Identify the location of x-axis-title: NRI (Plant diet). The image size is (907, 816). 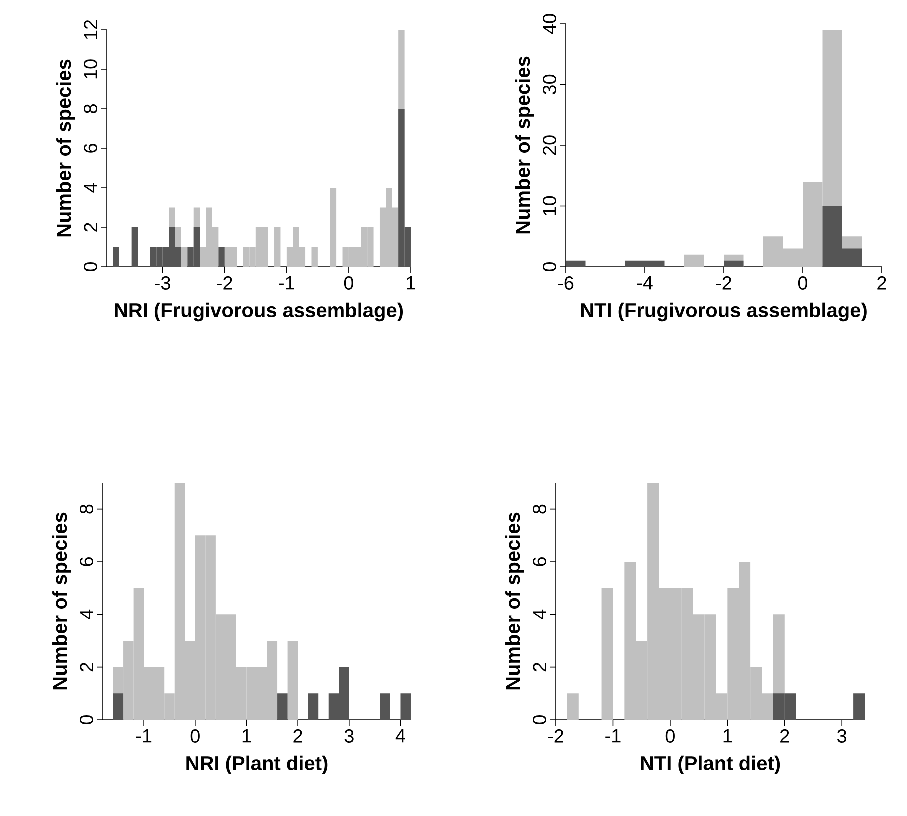
(257, 765).